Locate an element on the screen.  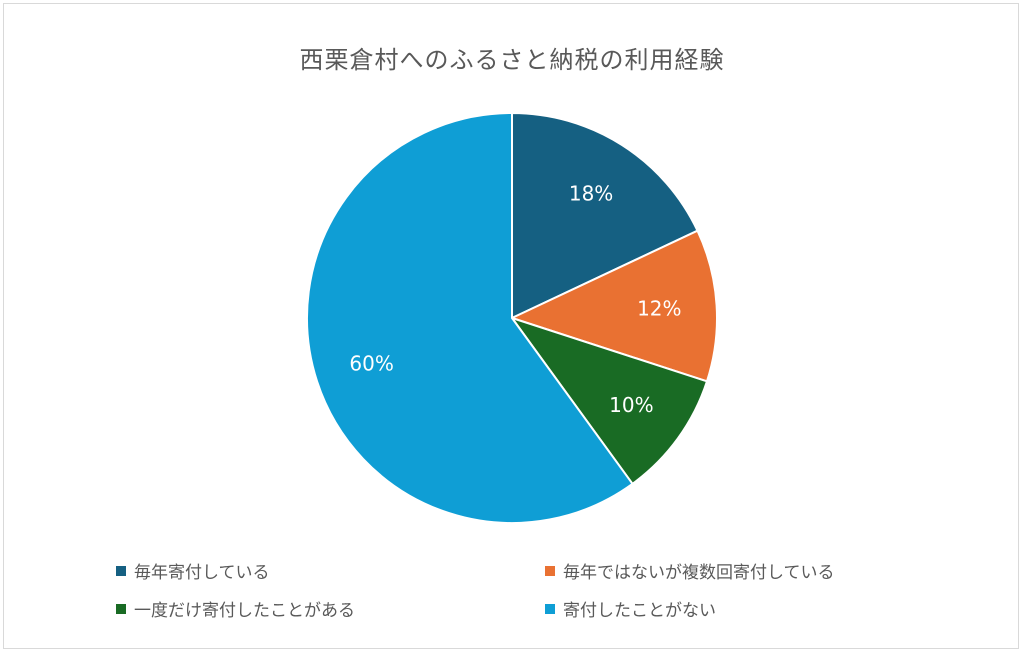
data-label-multiple-times: 12% is located at coordinates (659, 309).